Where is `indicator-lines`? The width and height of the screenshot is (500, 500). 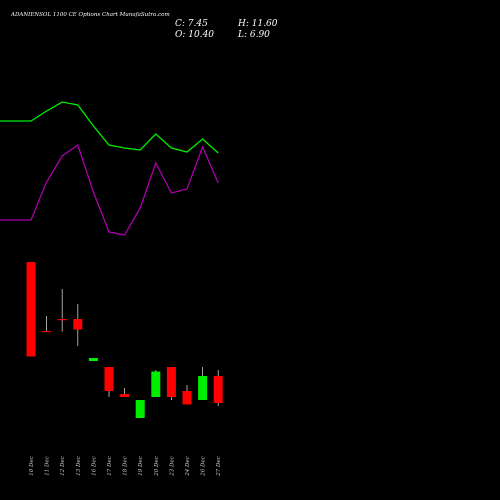 indicator-lines is located at coordinates (109, 168).